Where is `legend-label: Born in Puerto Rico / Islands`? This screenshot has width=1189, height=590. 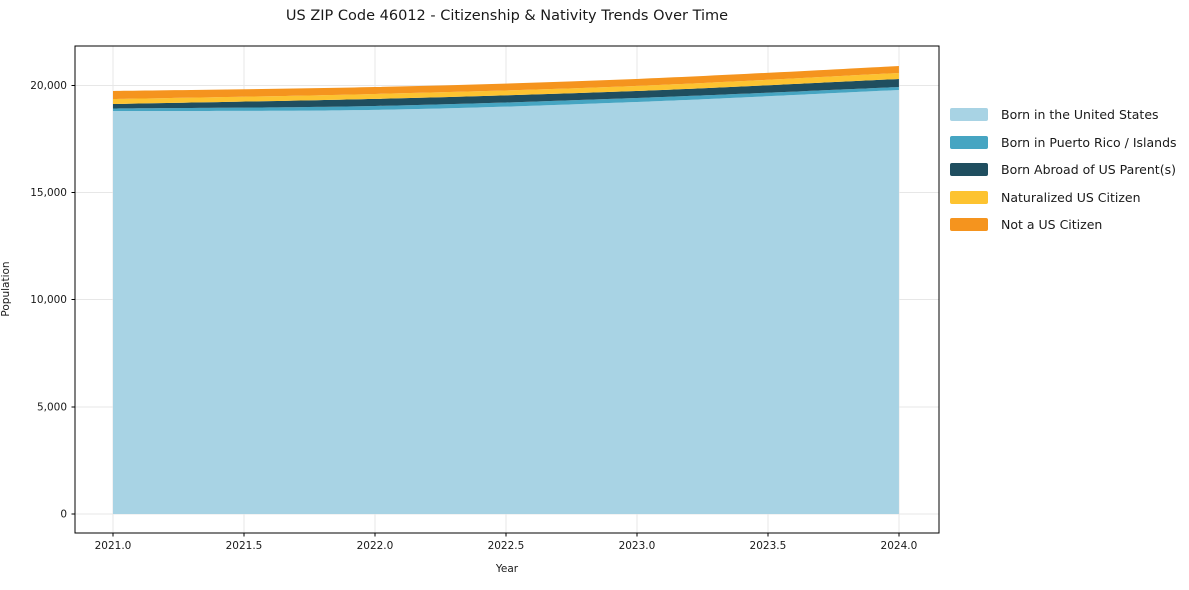
legend-label: Born in Puerto Rico / Islands is located at coordinates (1089, 142).